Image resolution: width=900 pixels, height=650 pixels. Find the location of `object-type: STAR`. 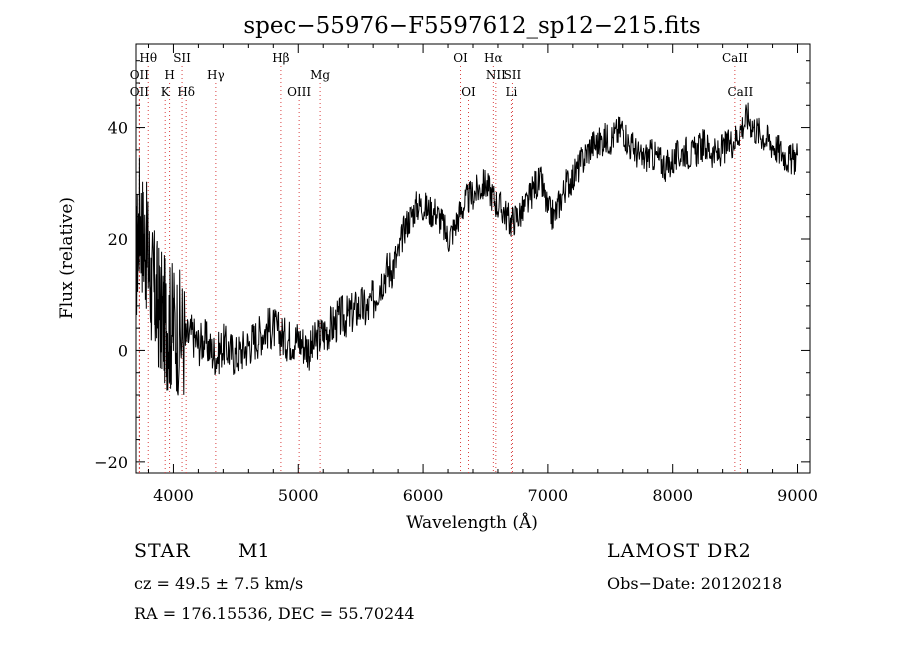

object-type: STAR is located at coordinates (162, 551).